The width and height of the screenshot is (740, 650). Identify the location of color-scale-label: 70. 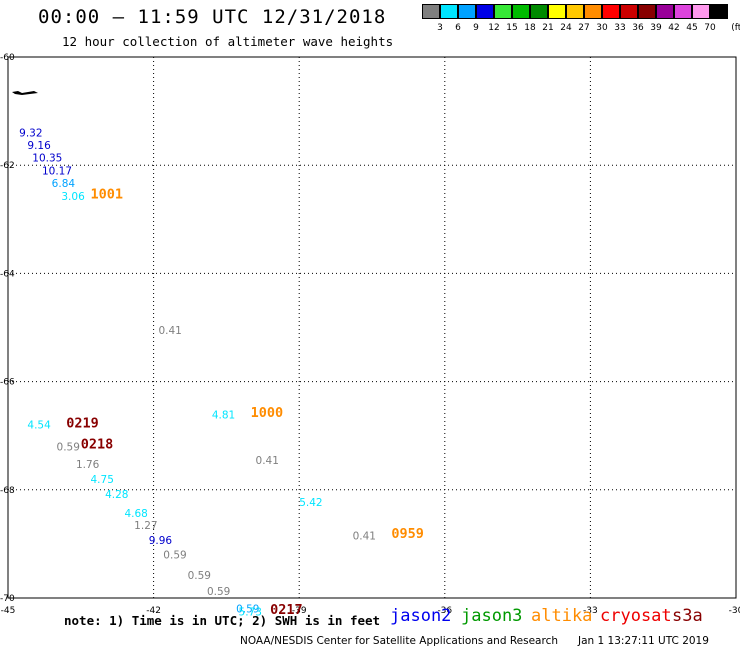
(710, 28).